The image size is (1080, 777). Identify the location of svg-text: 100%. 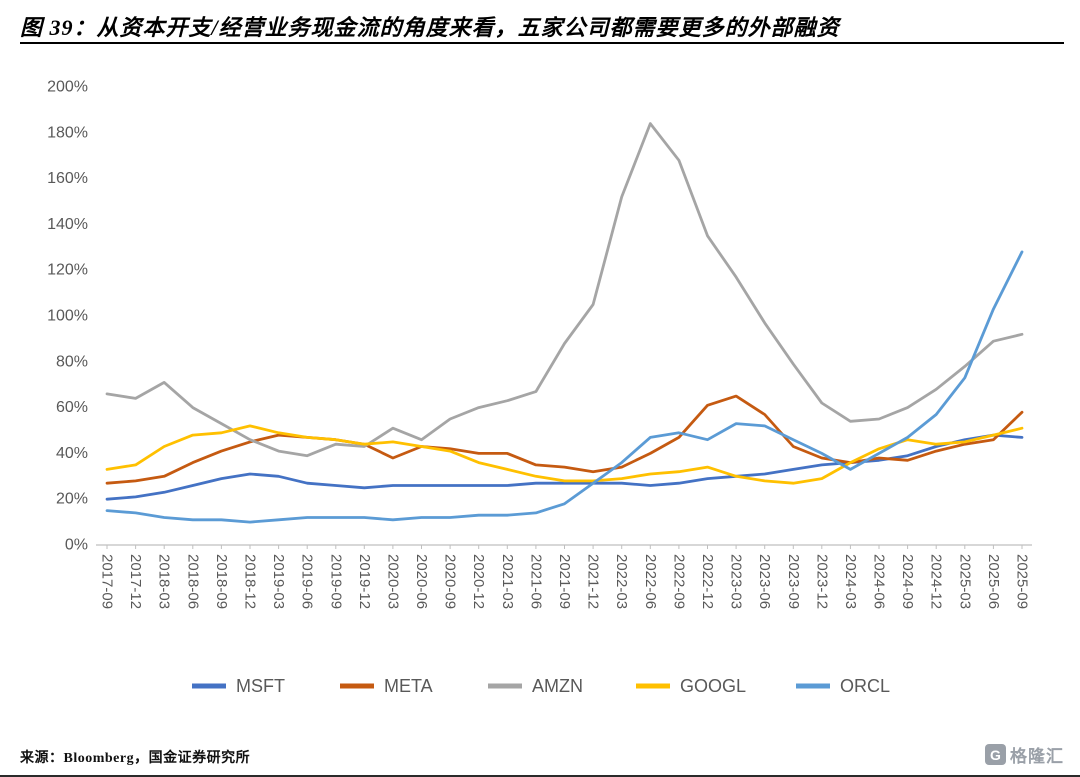
(67, 316).